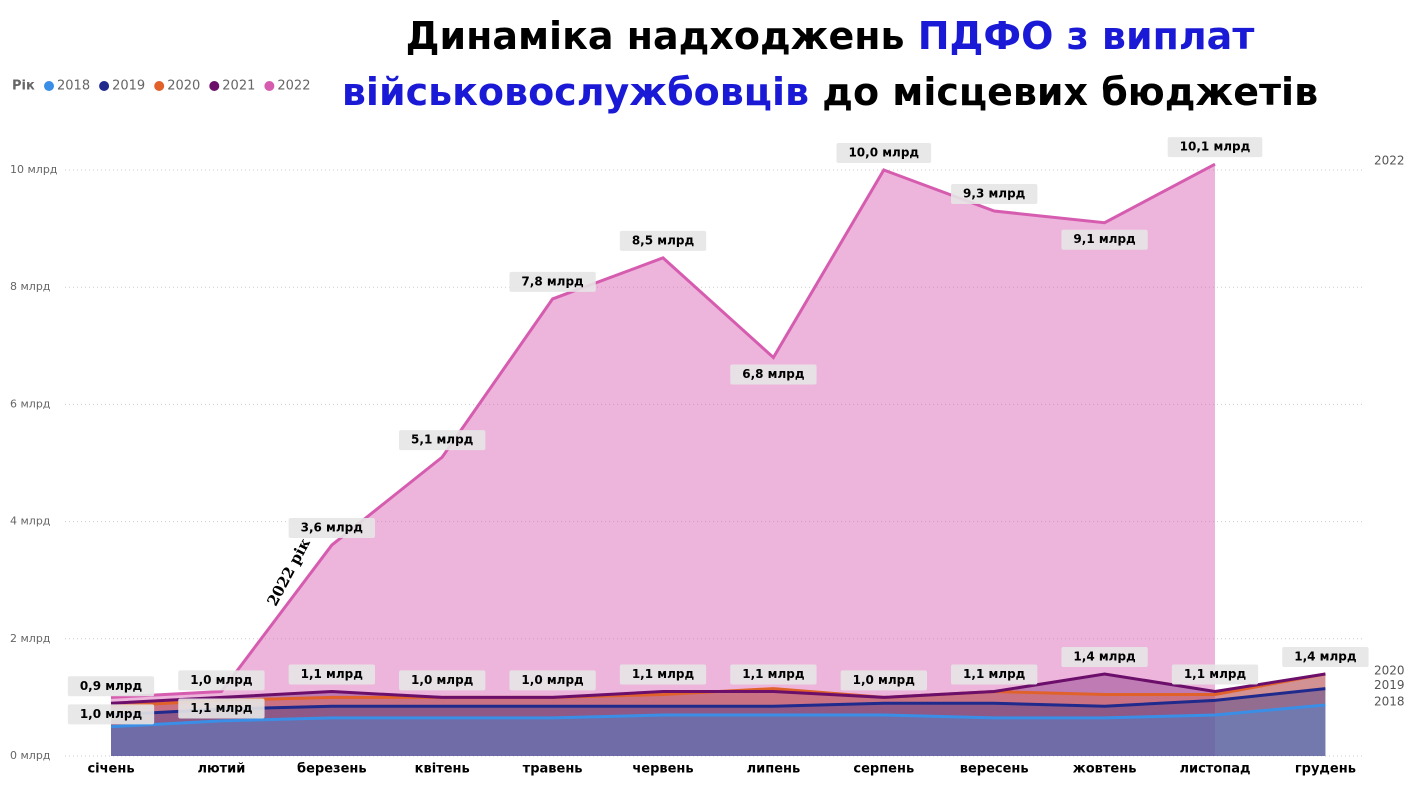 The height and width of the screenshot is (792, 1410). I want to click on data-label-text: 6,8 млрд, so click(773, 374).